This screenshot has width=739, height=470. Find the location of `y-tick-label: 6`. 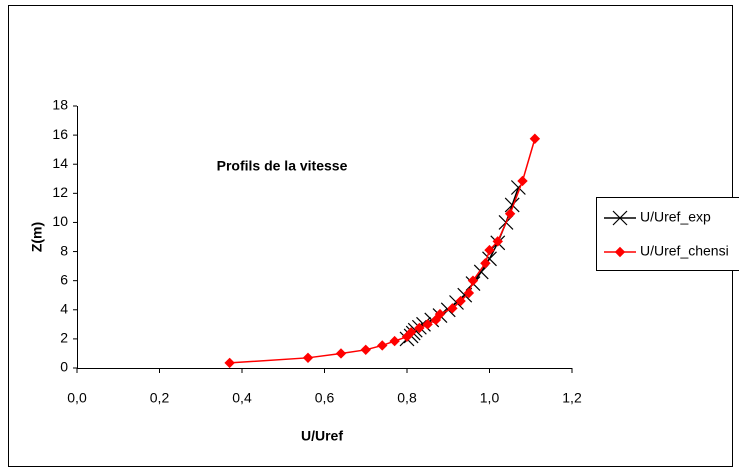

y-tick-label: 6 is located at coordinates (64, 279).